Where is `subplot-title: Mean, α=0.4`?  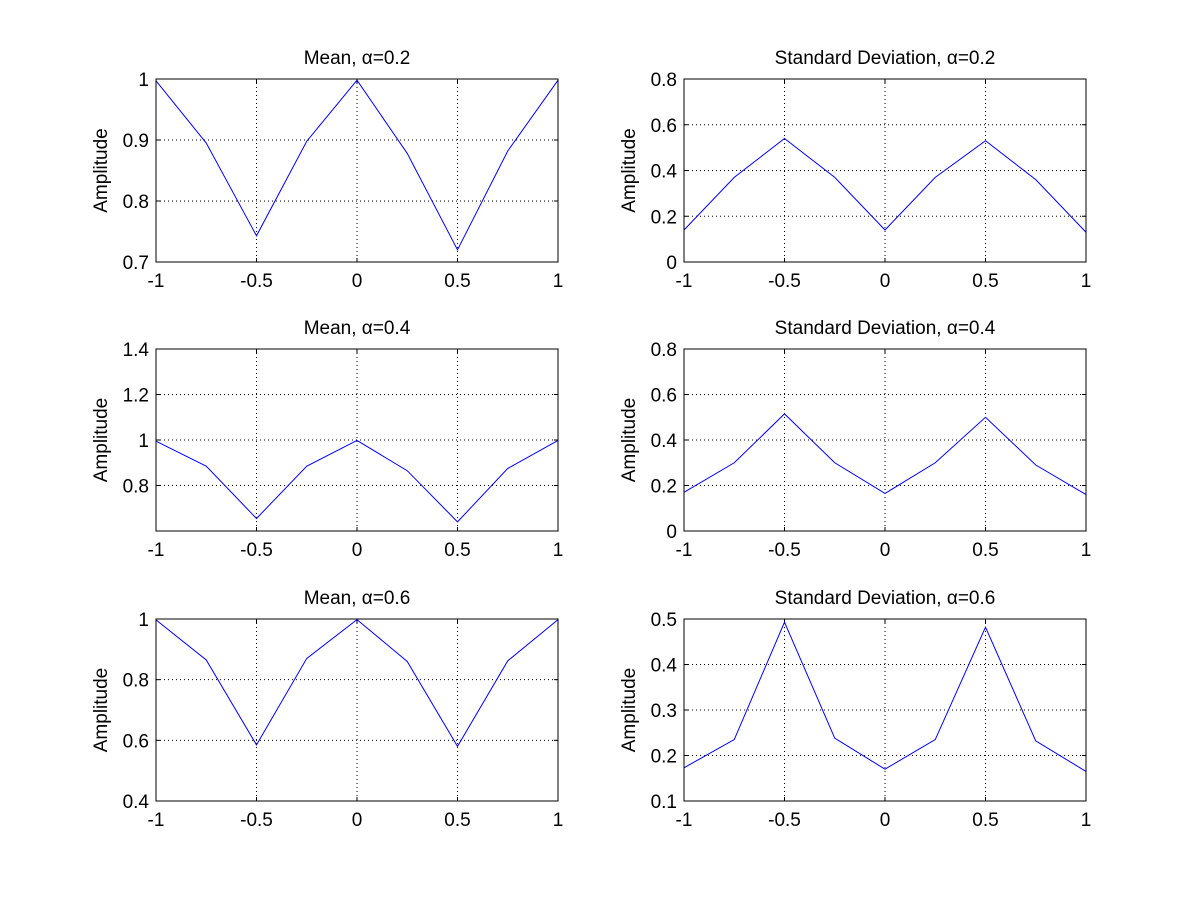
subplot-title: Mean, α=0.4 is located at coordinates (357, 328).